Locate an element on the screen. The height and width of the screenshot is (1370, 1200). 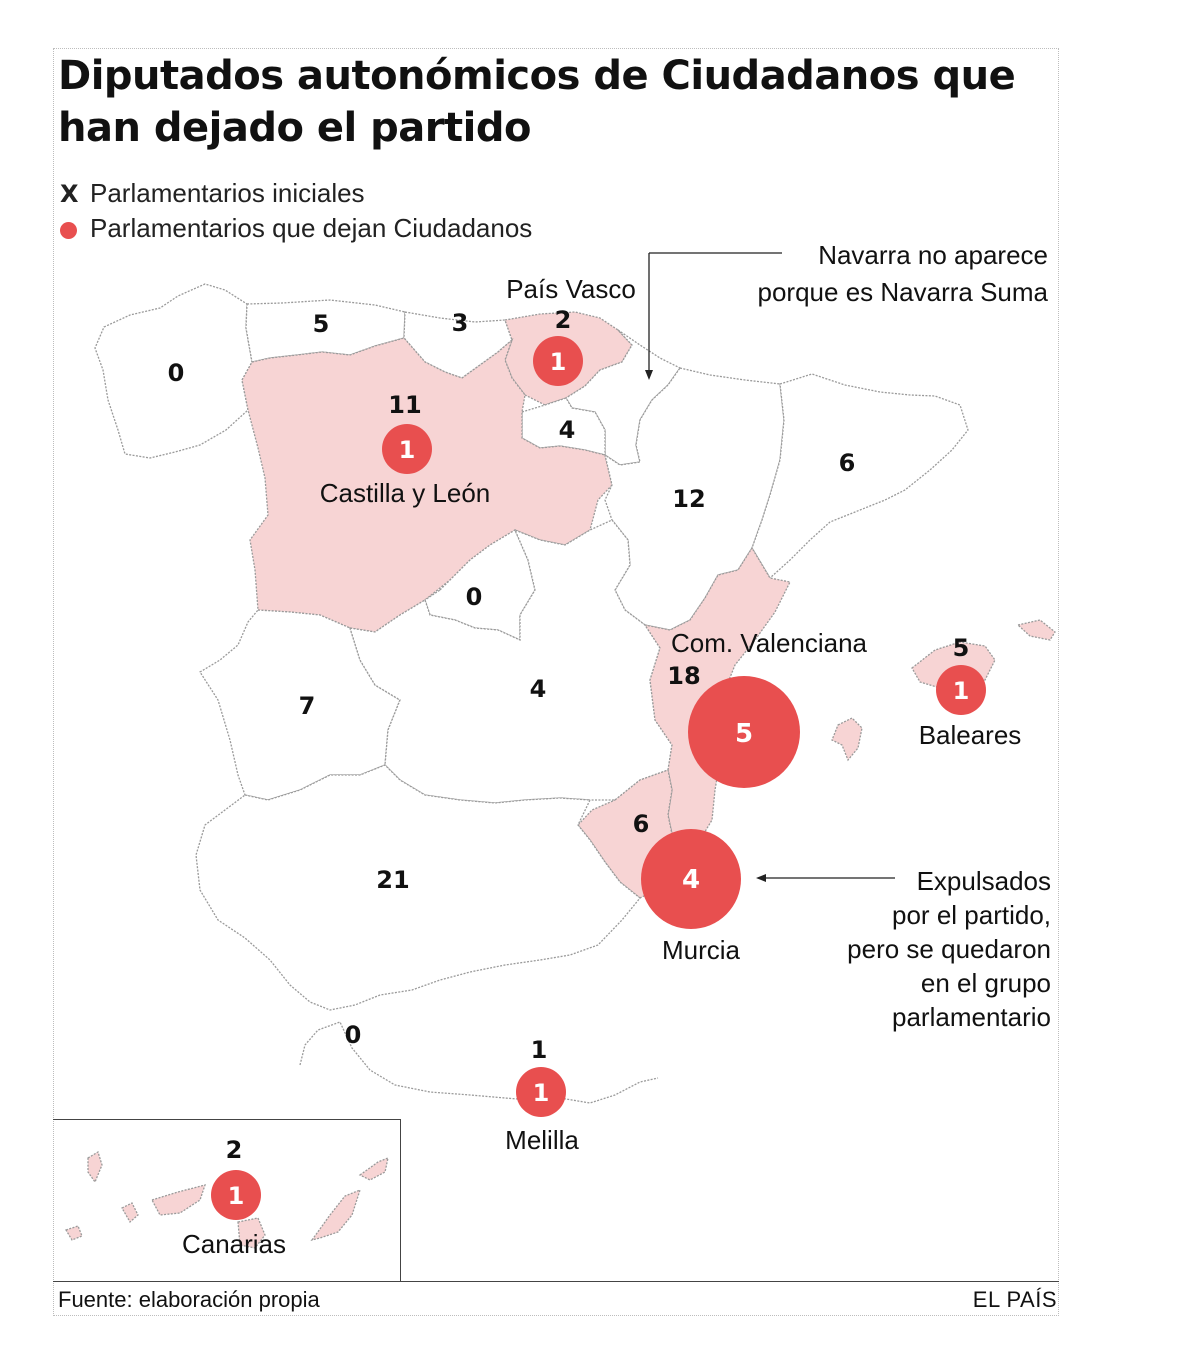
note-navarra-line-1: Navarra no aparece is located at coordinates (933, 255).